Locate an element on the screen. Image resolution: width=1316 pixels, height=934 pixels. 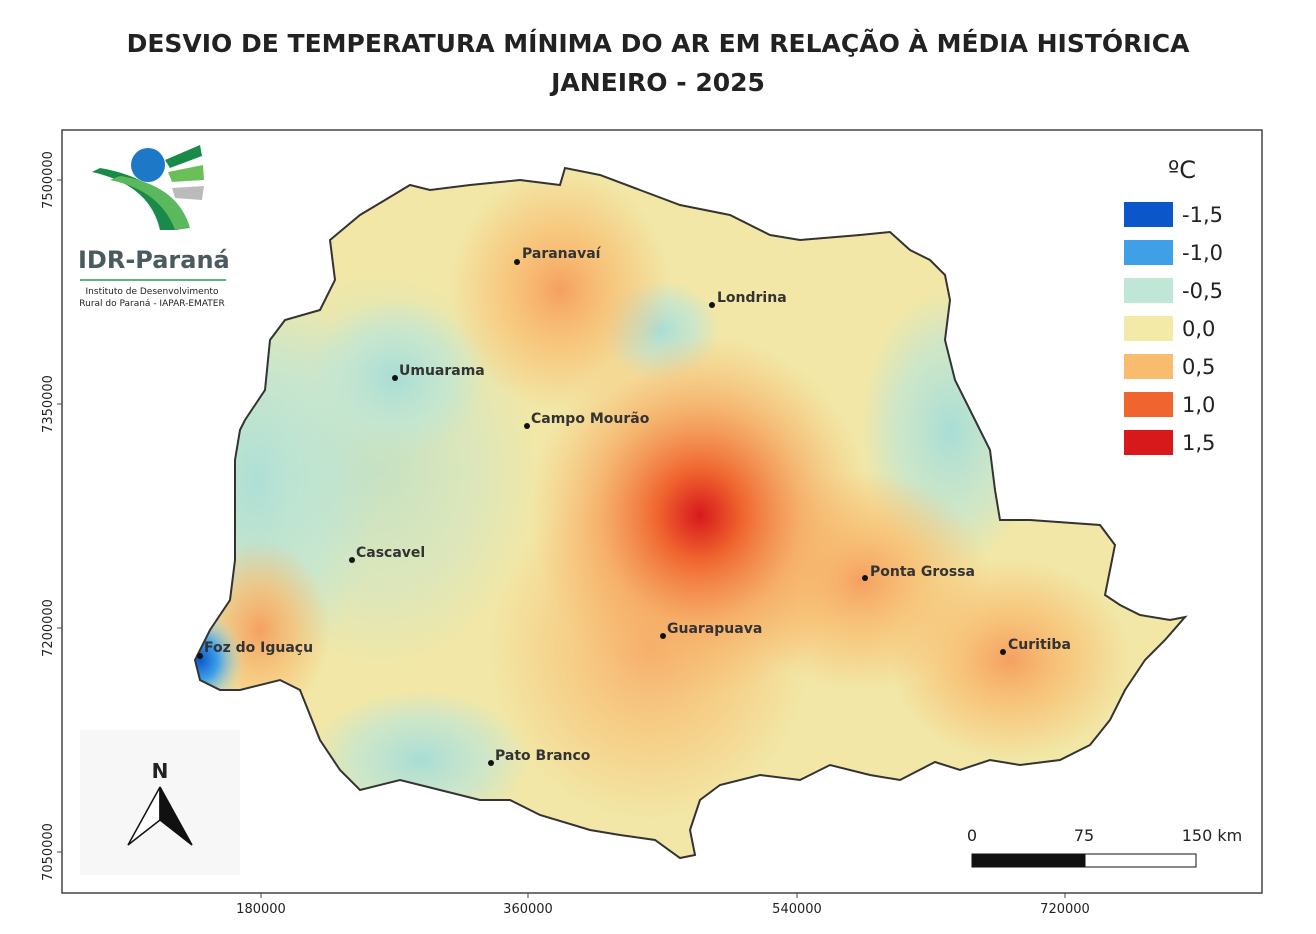
city-label: Campo Mourão is located at coordinates (590, 419).